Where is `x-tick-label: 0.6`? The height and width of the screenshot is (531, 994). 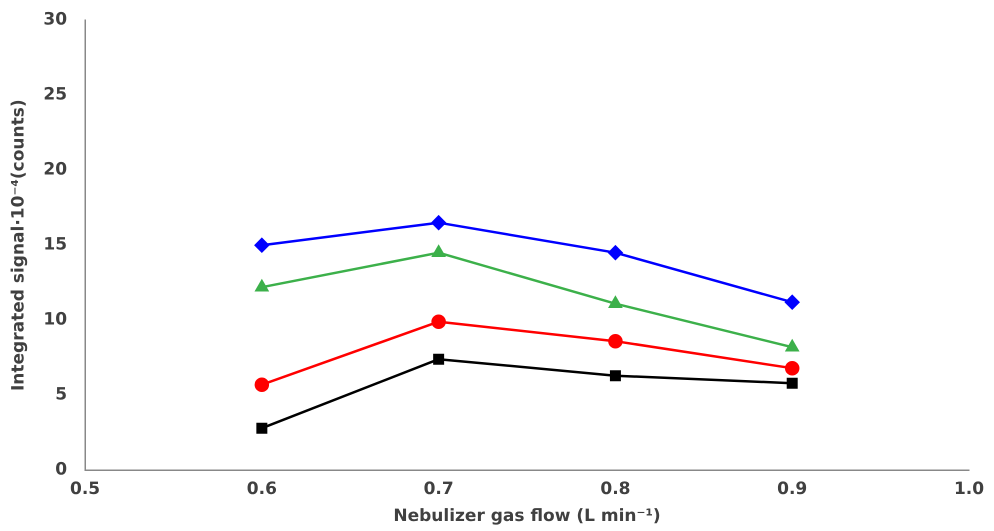
x-tick-label: 0.6 is located at coordinates (261, 488).